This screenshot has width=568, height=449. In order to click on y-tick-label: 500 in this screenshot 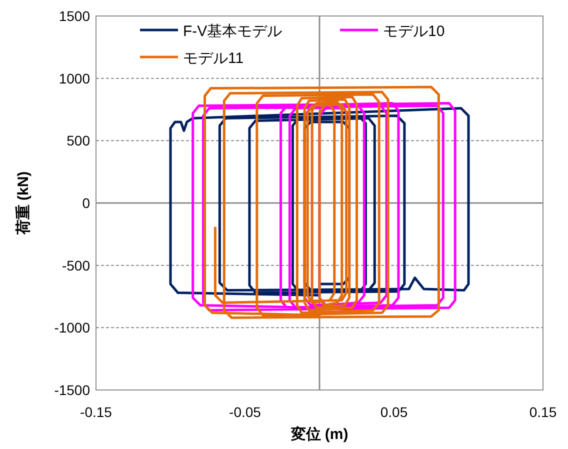, I will do `click(78, 140)`.